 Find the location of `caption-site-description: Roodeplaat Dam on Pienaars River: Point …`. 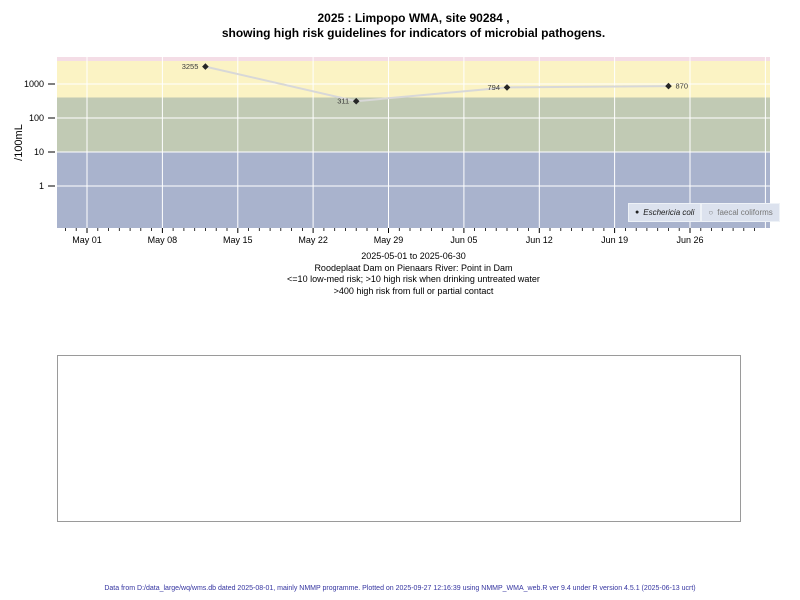

caption-site-description: Roodeplaat Dam on Pienaars River: Point … is located at coordinates (413, 267).